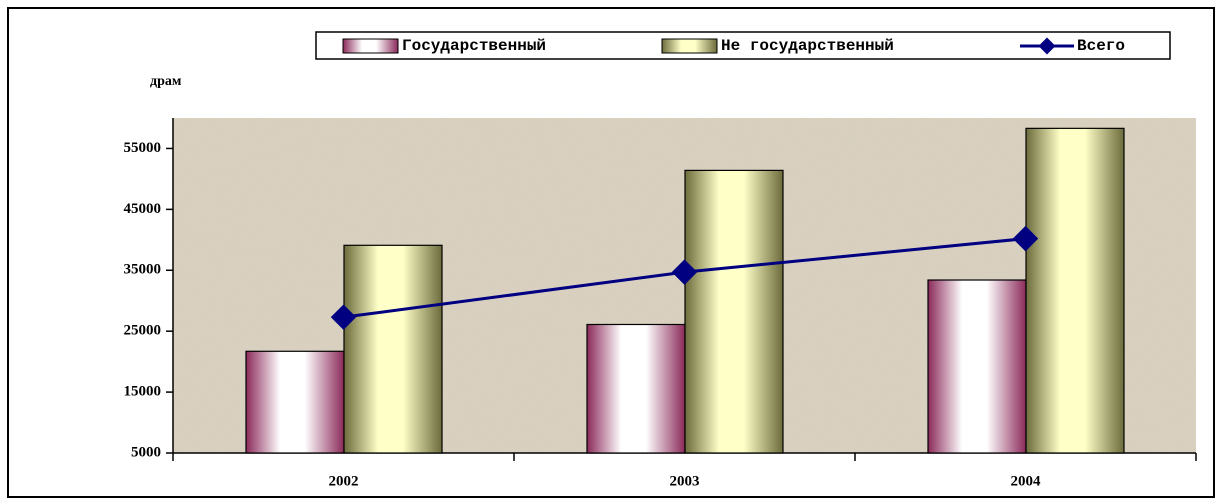 This screenshot has width=1222, height=504. What do you see at coordinates (143, 392) in the screenshot?
I see `y-tick-label: 15000` at bounding box center [143, 392].